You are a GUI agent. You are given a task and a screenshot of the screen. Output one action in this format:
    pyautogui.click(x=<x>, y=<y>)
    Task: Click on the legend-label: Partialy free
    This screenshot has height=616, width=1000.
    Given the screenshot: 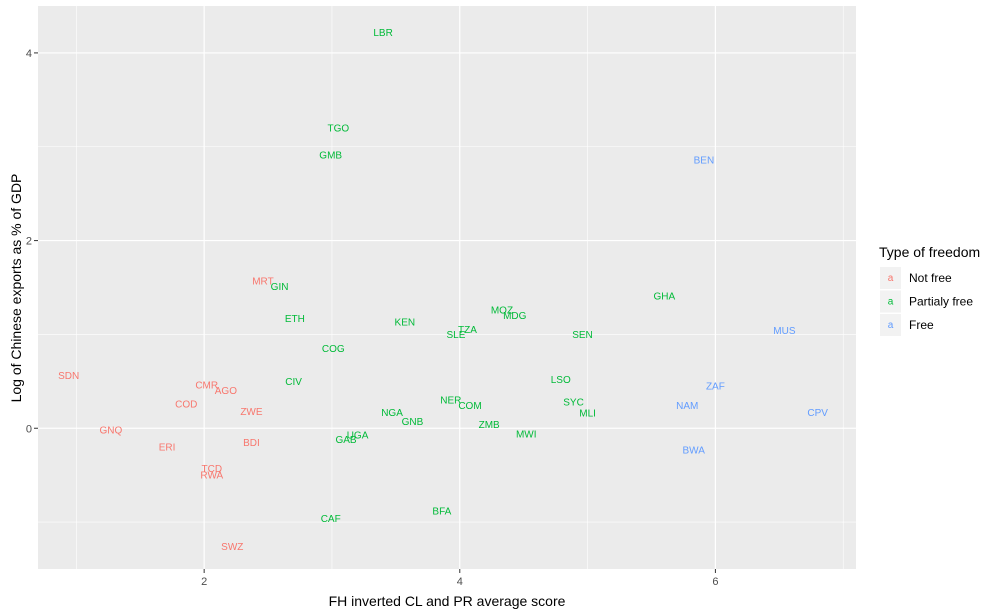 What is the action you would take?
    pyautogui.click(x=941, y=302)
    